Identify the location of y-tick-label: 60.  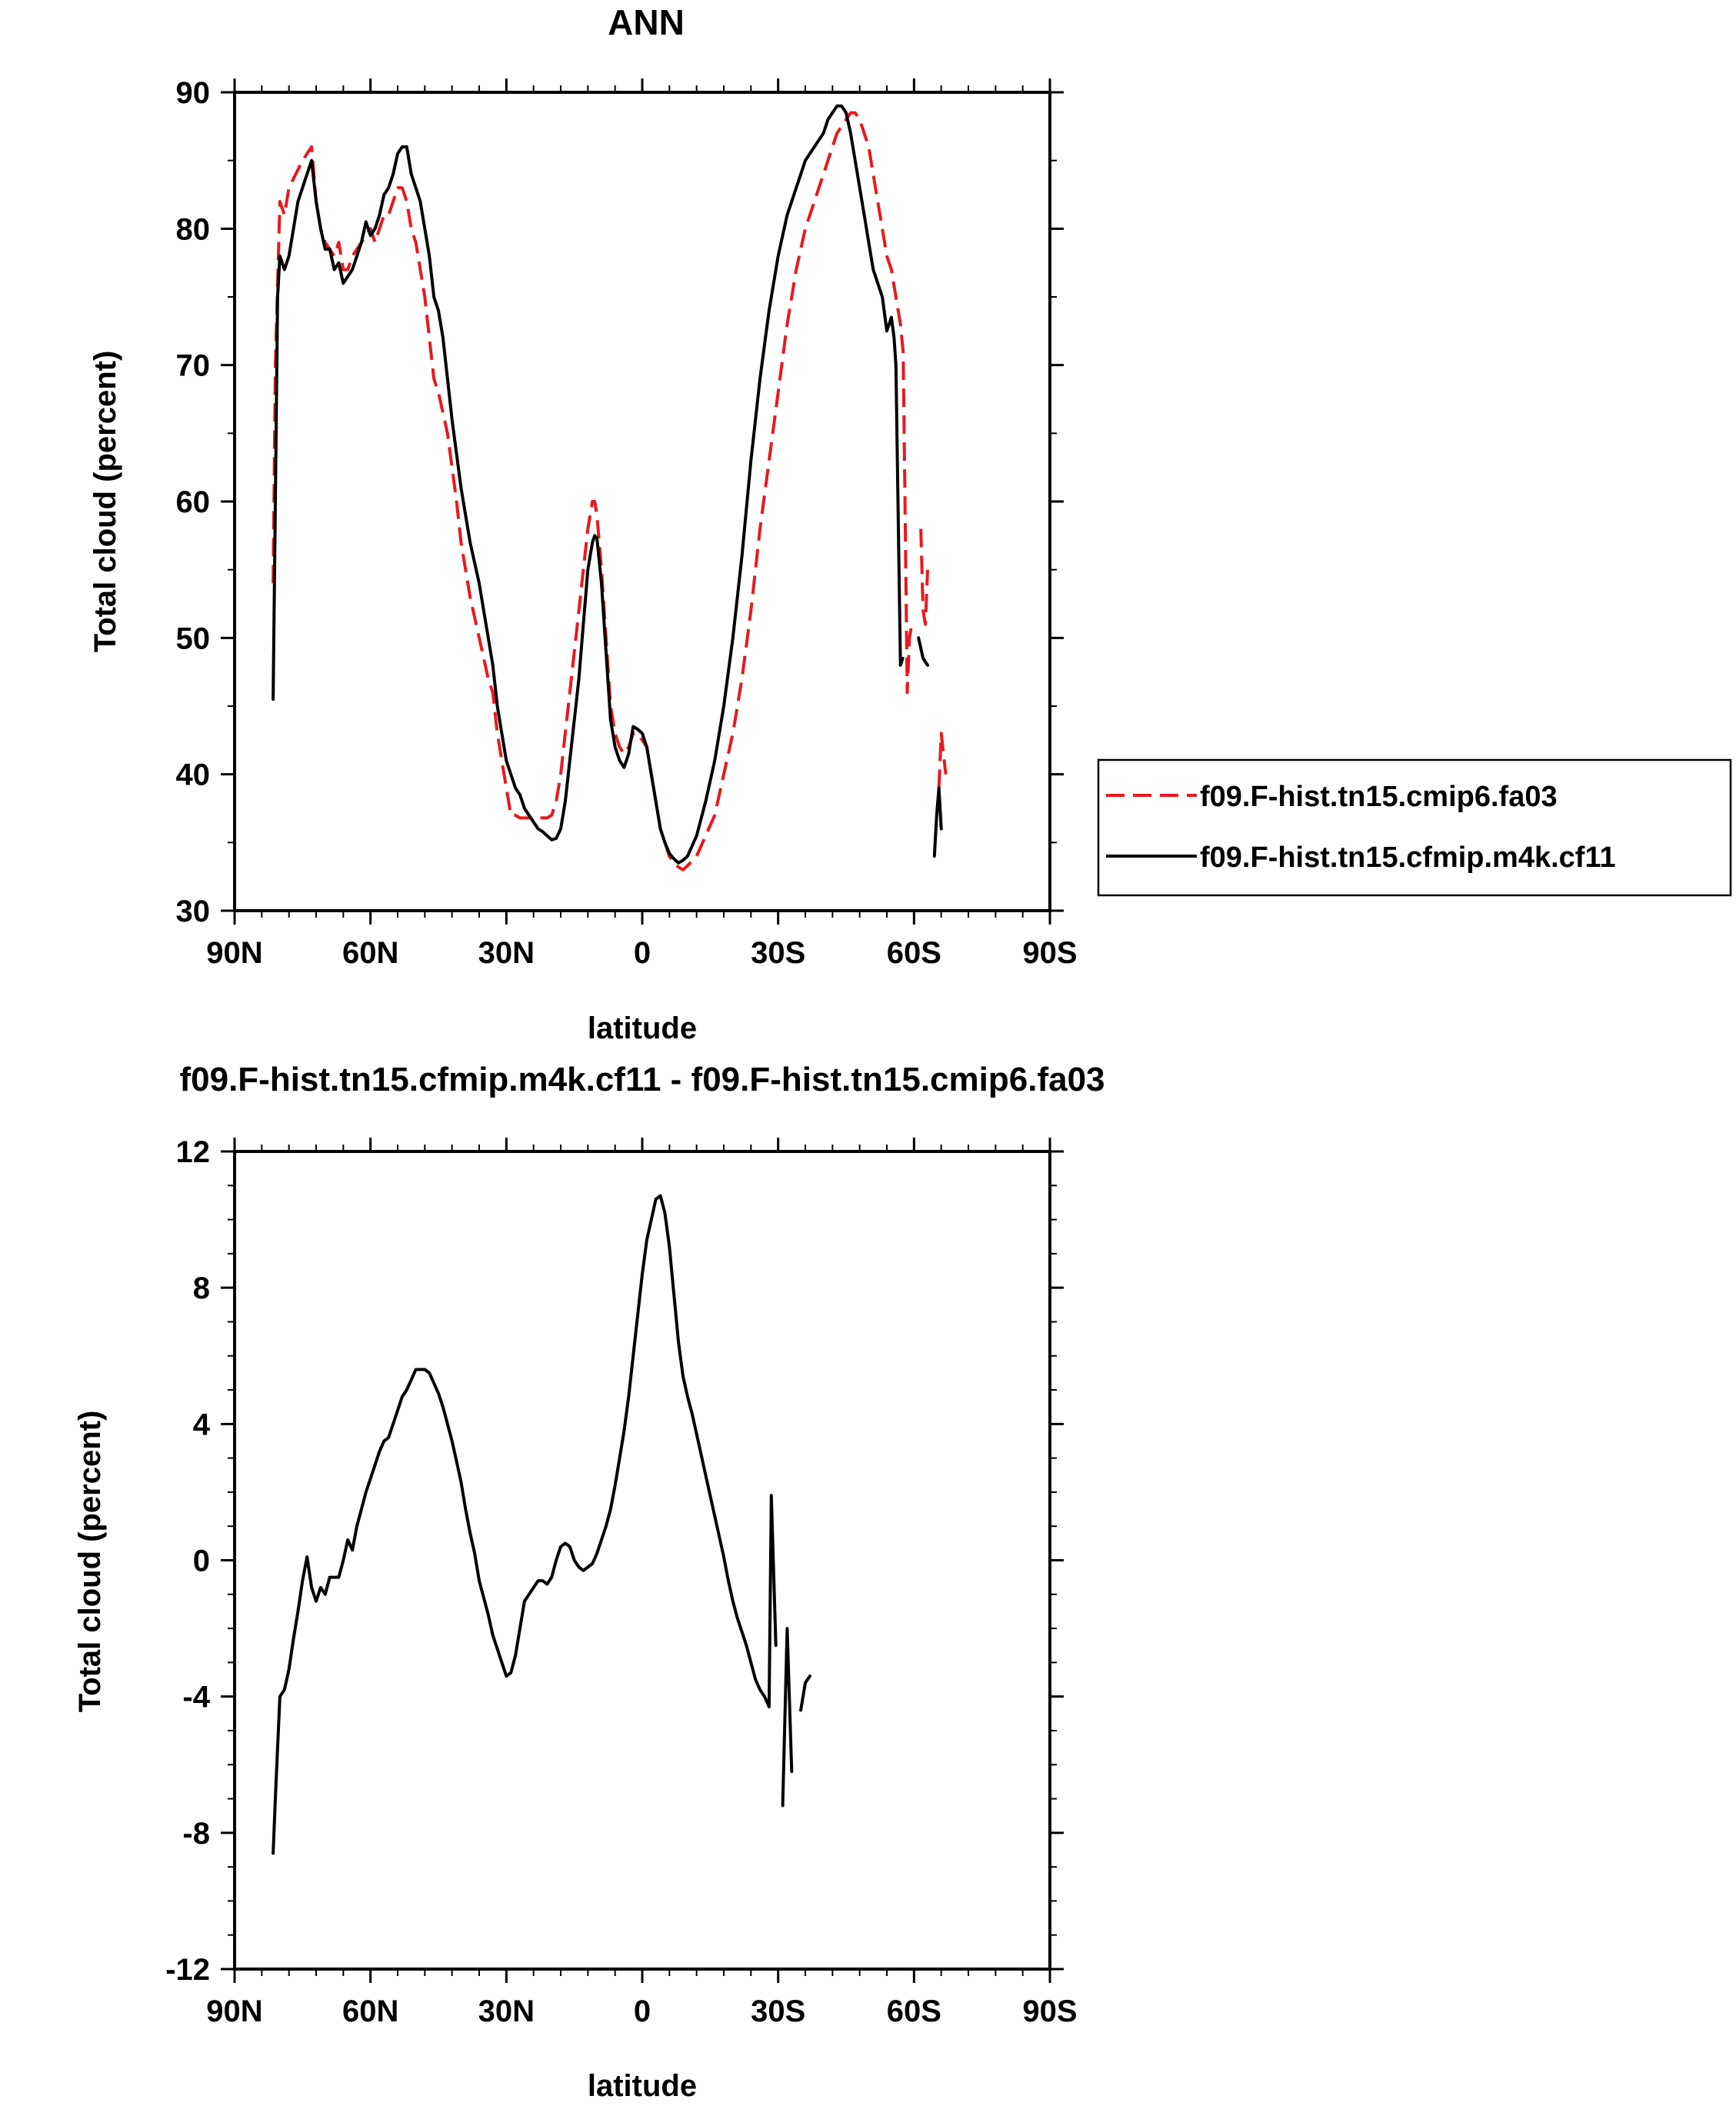
(193, 502).